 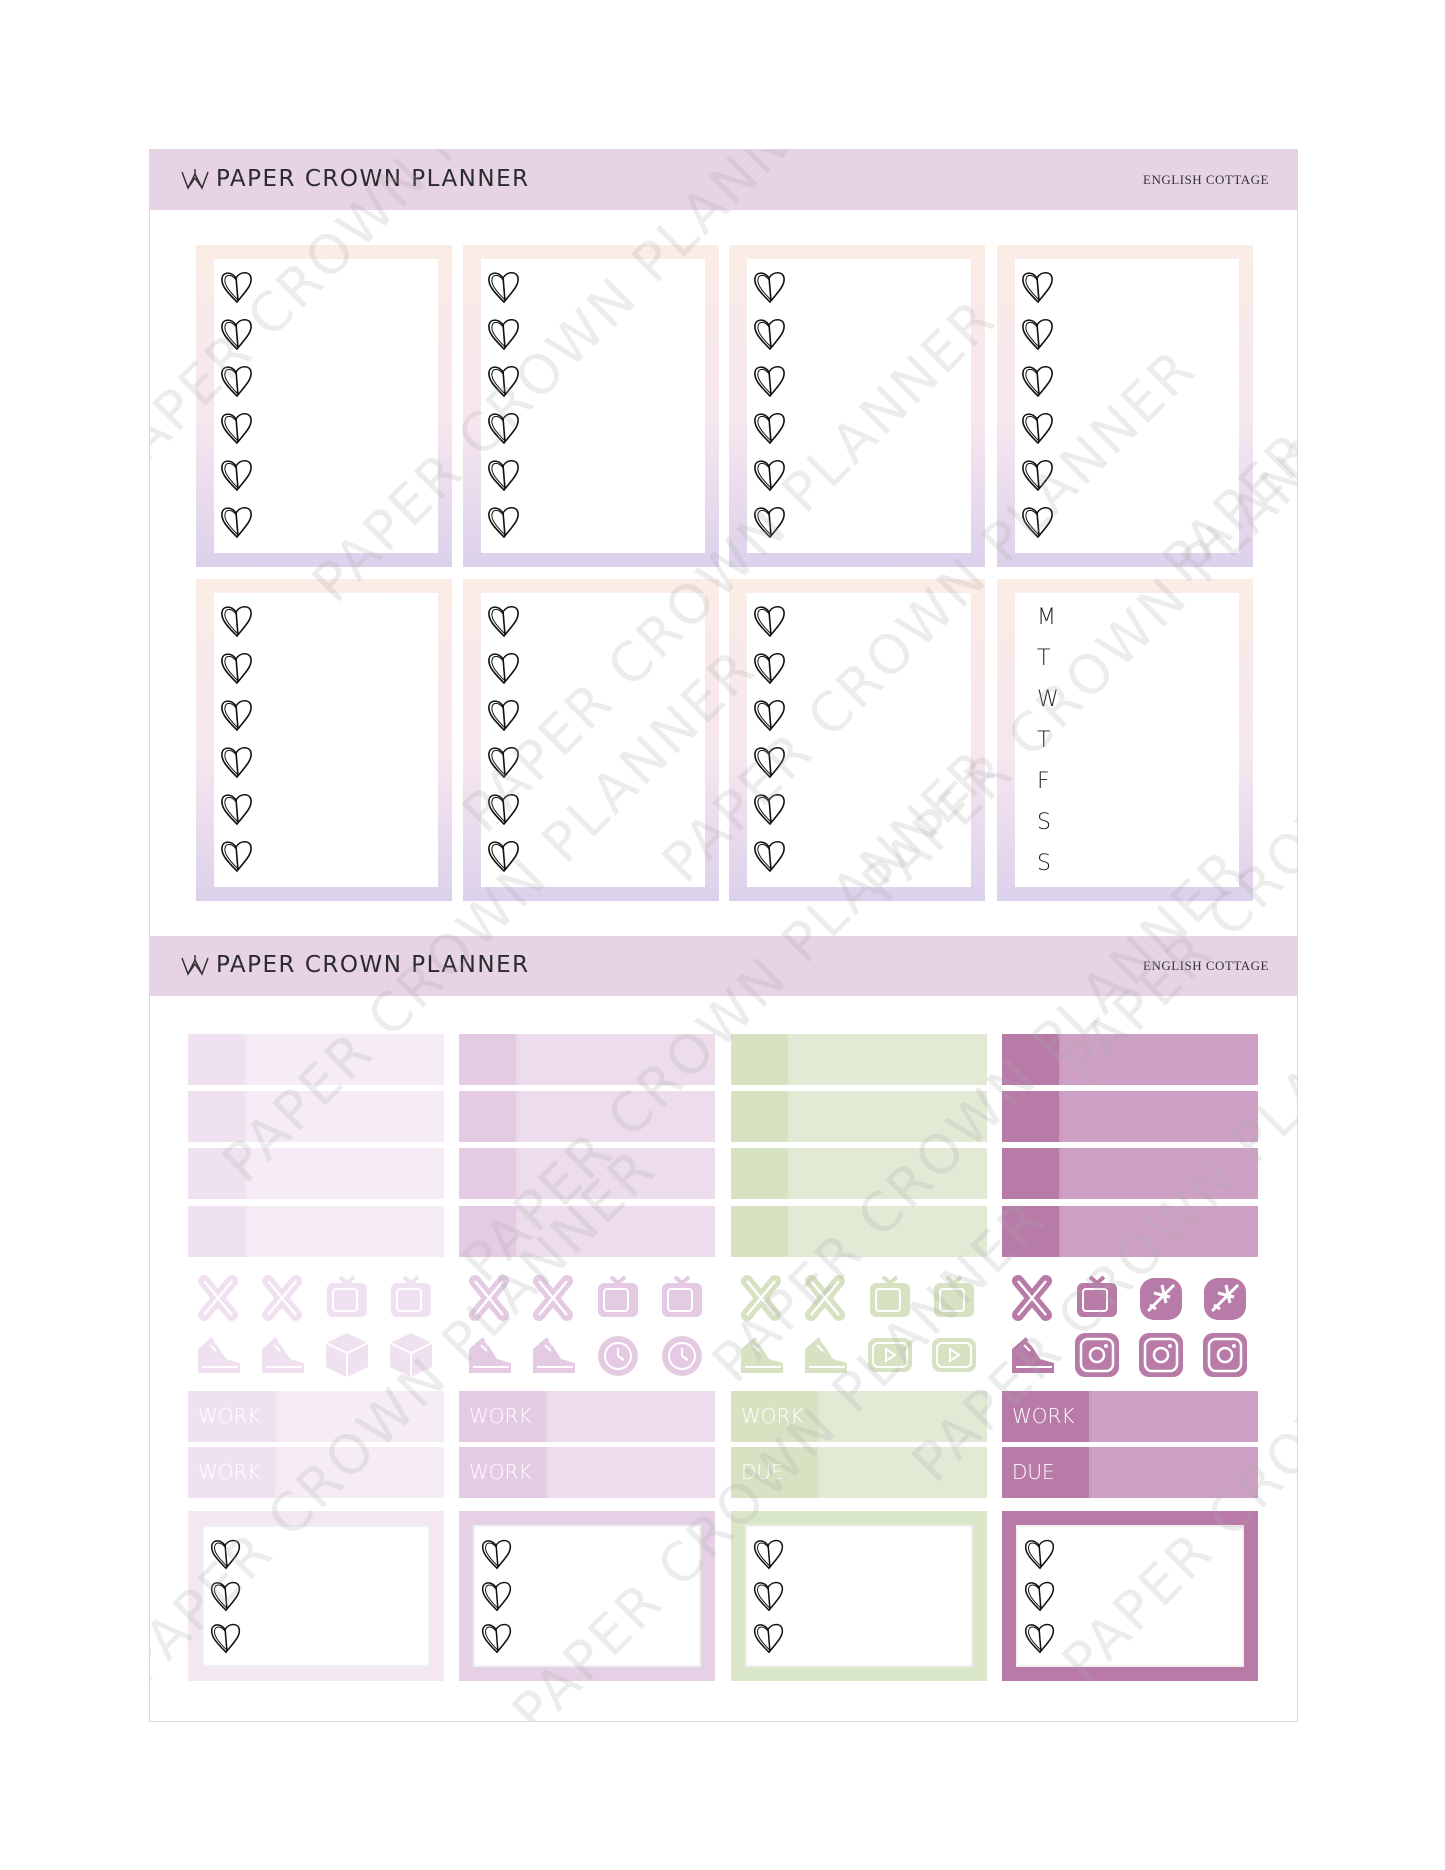 What do you see at coordinates (283, 1354) in the screenshot?
I see `sneaker-icon` at bounding box center [283, 1354].